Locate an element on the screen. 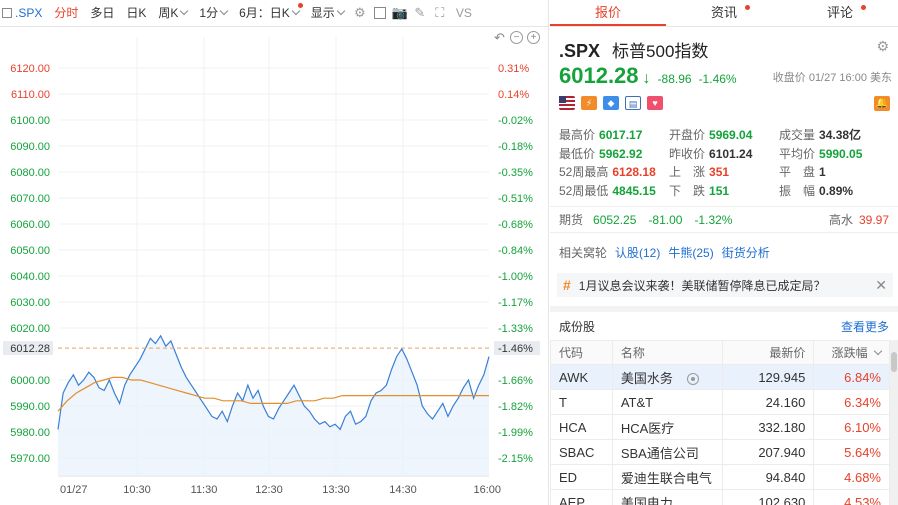  tab-multi-day: 多日 is located at coordinates (102, 12).